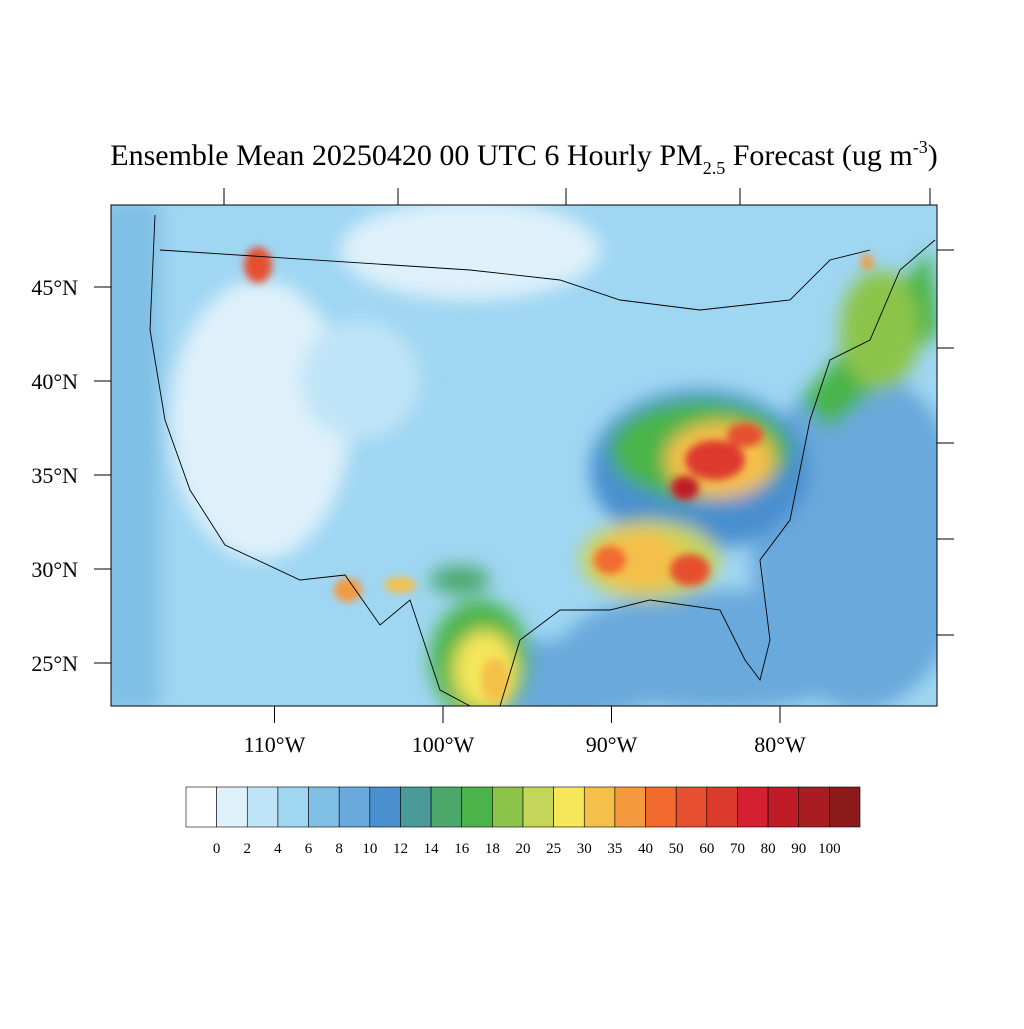 This screenshot has height=1029, width=1024. I want to click on colorbar: 0 2 4 6 8 10 12 14 16 18 20 25 30 35 40 50 60 70 80 90 100, so click(523, 821).